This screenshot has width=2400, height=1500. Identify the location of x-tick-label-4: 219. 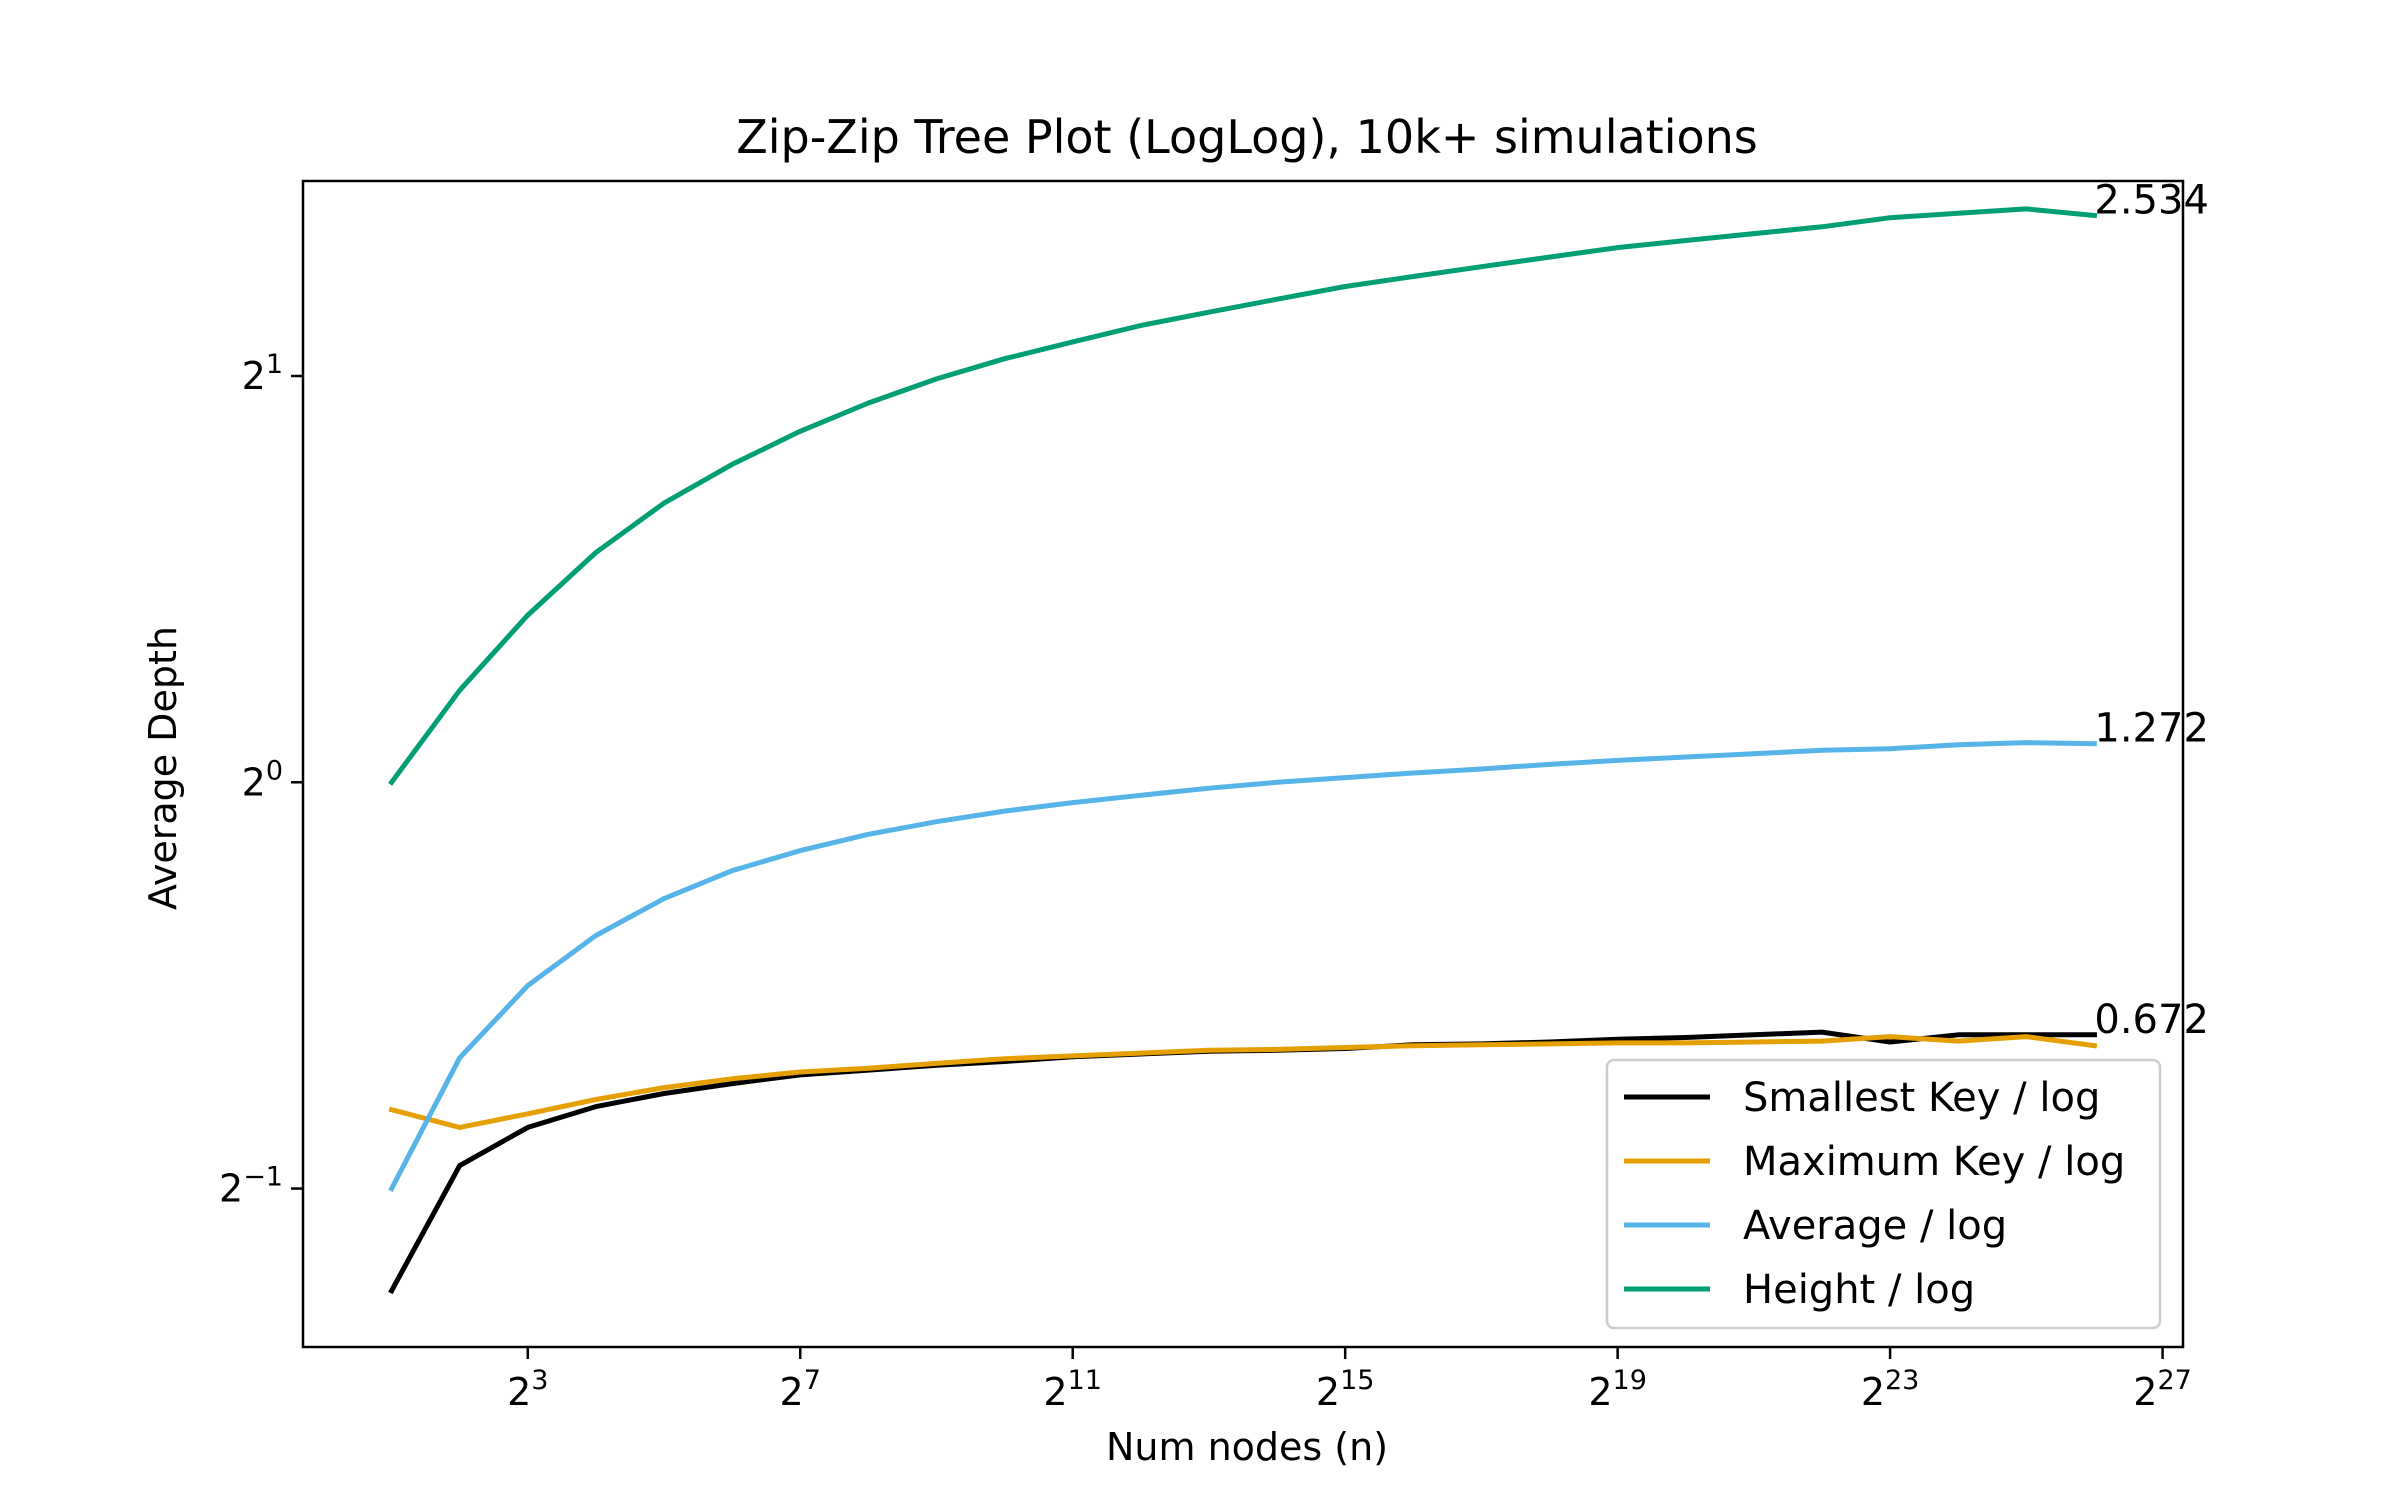
(1617, 1389).